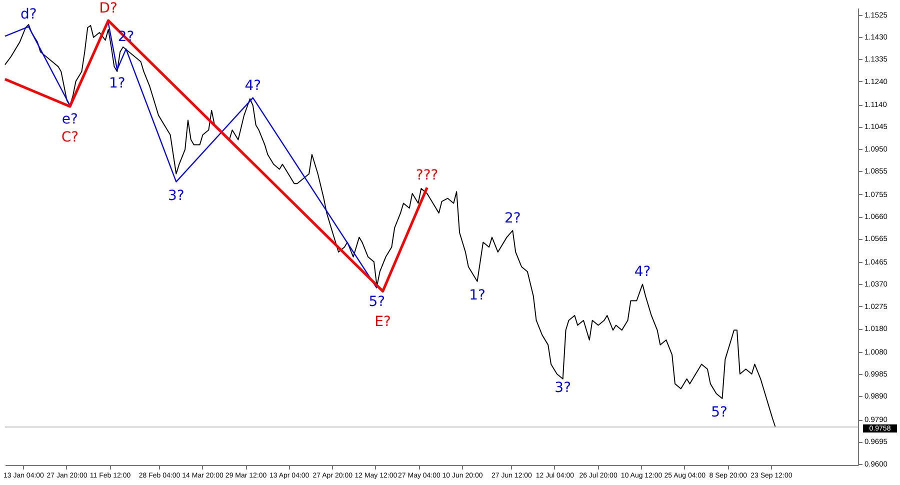 The width and height of the screenshot is (900, 485). I want to click on annotation: D?, so click(108, 8).